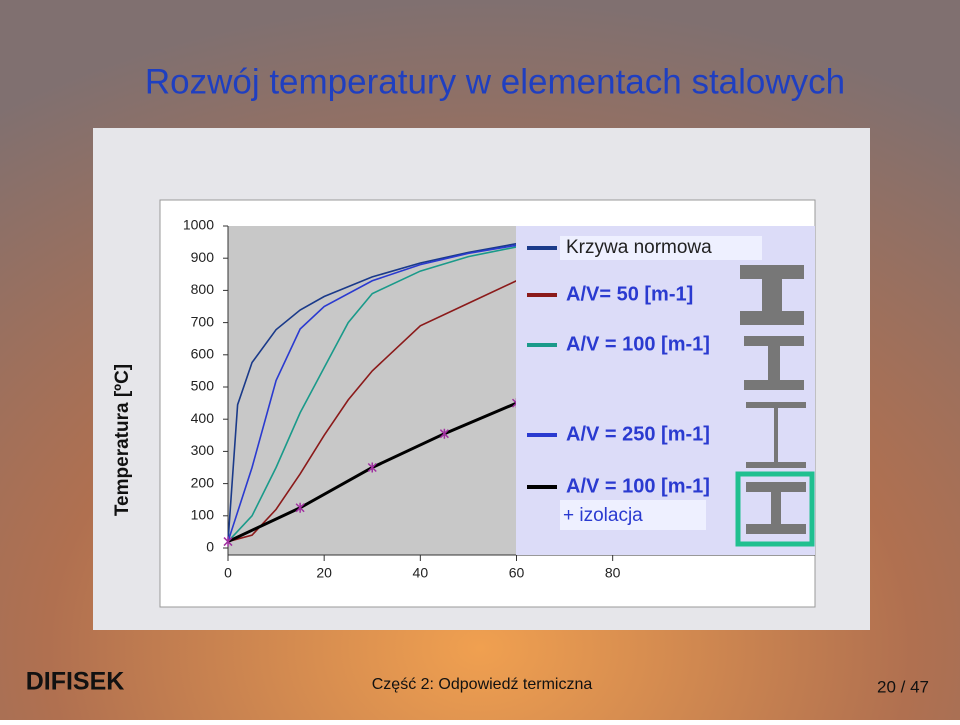 The height and width of the screenshot is (725, 960). What do you see at coordinates (228, 573) in the screenshot?
I see `x-tick-label: 0` at bounding box center [228, 573].